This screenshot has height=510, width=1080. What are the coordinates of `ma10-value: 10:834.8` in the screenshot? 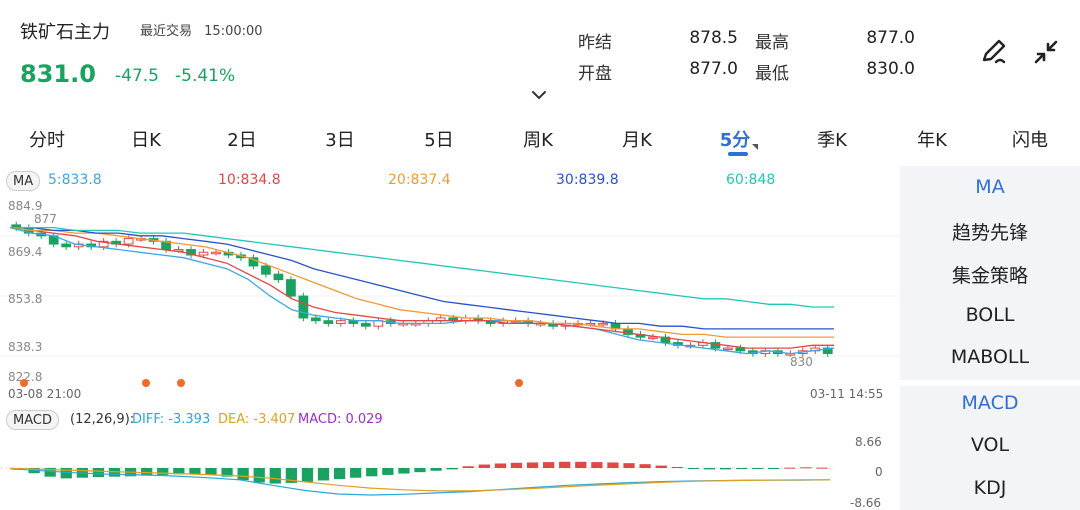 It's located at (249, 180).